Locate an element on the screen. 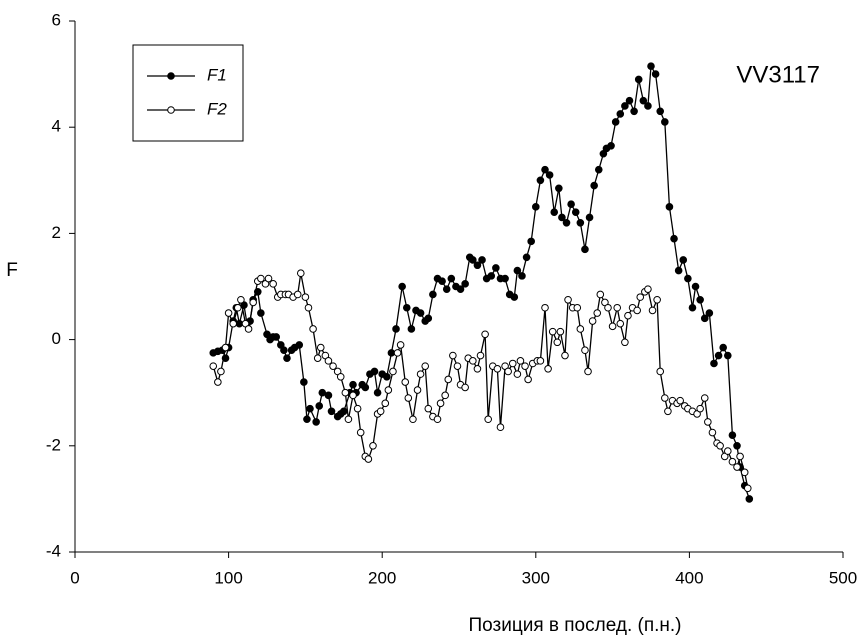  legend-box is located at coordinates (188, 93).